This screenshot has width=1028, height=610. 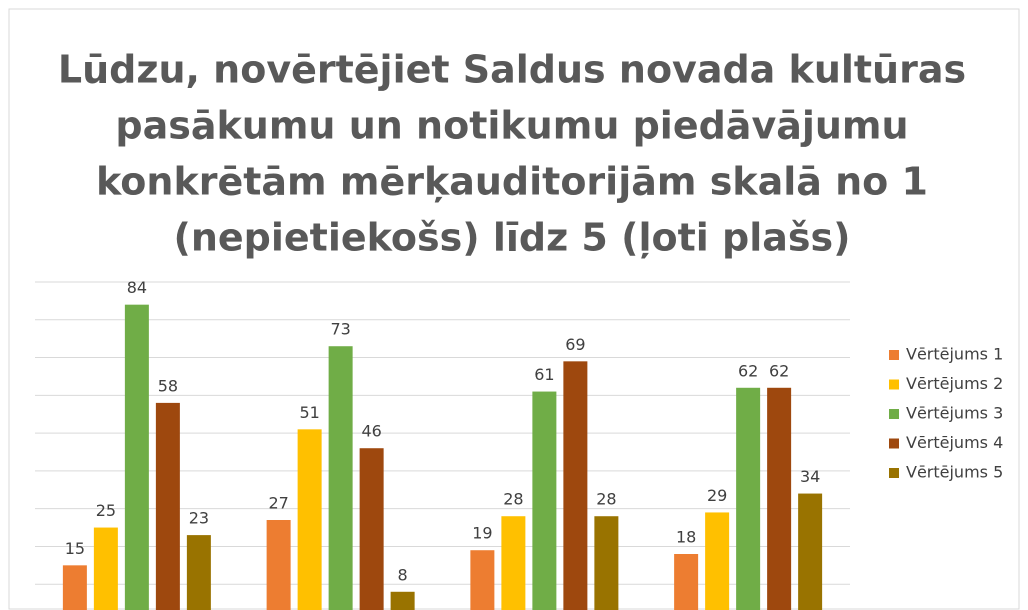 I want to click on data-label: 15, so click(x=75, y=548).